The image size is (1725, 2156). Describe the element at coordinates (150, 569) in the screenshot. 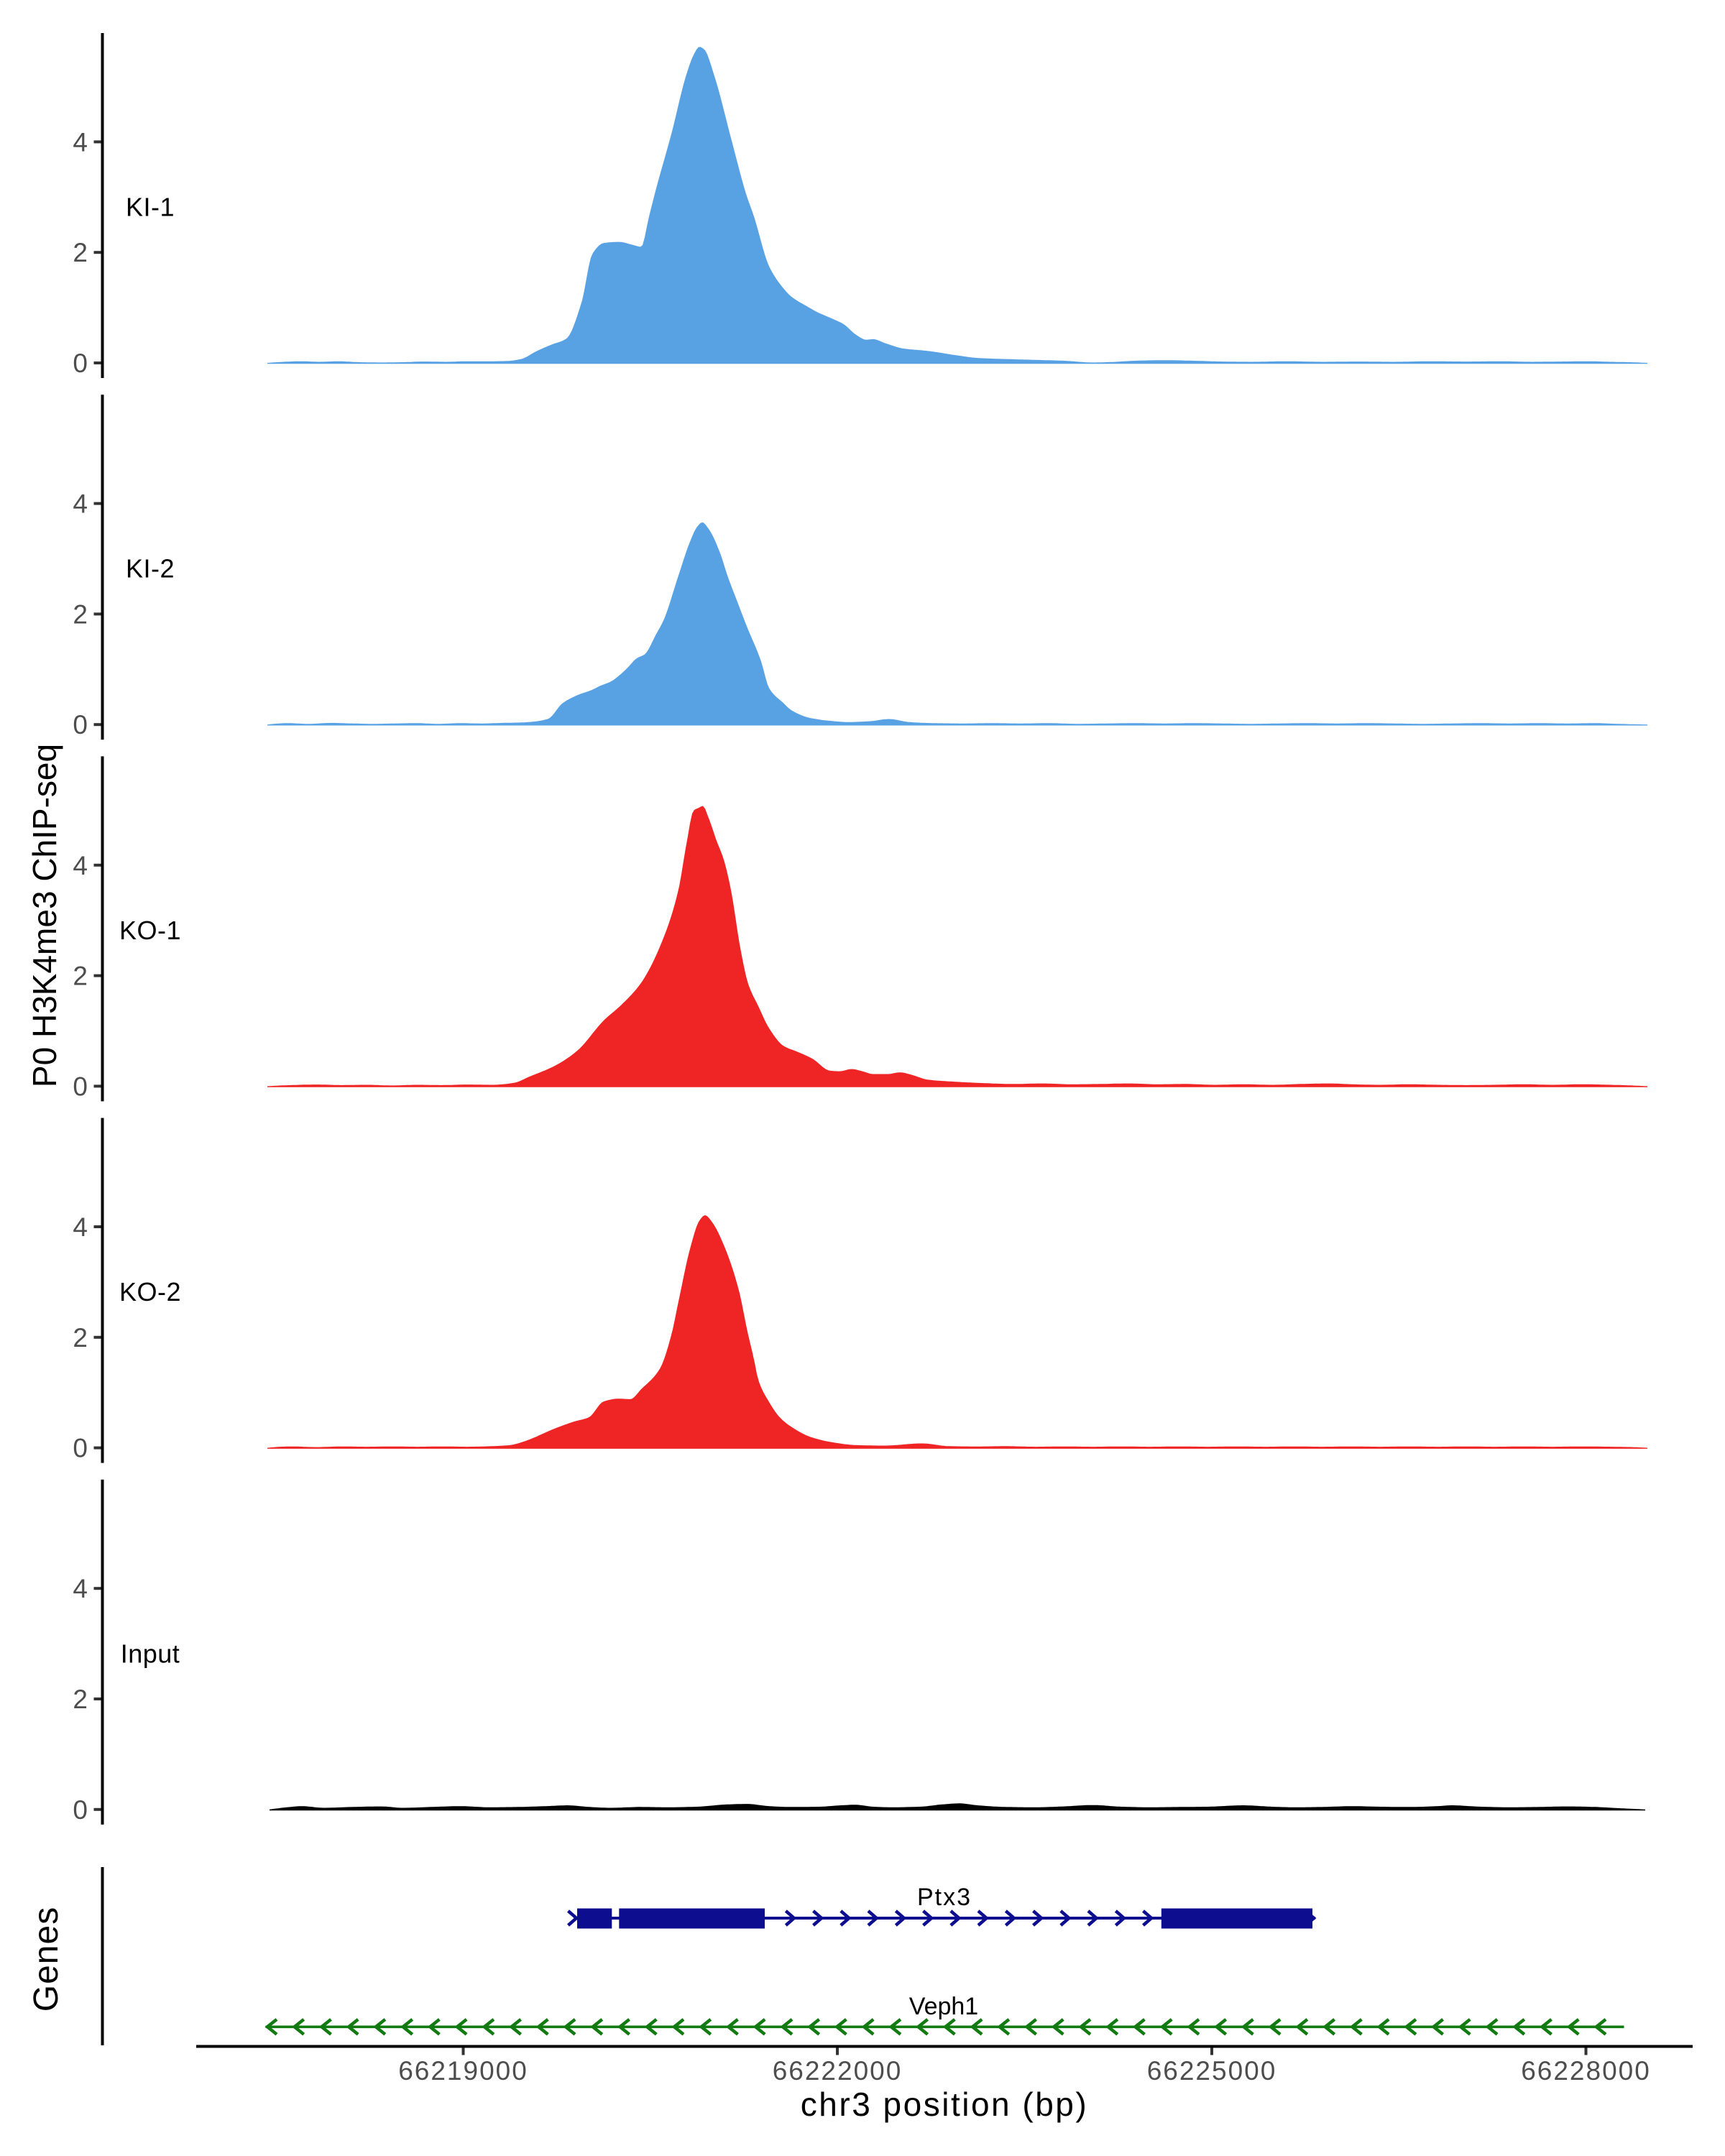

I see `svg-text: KI-2` at that location.